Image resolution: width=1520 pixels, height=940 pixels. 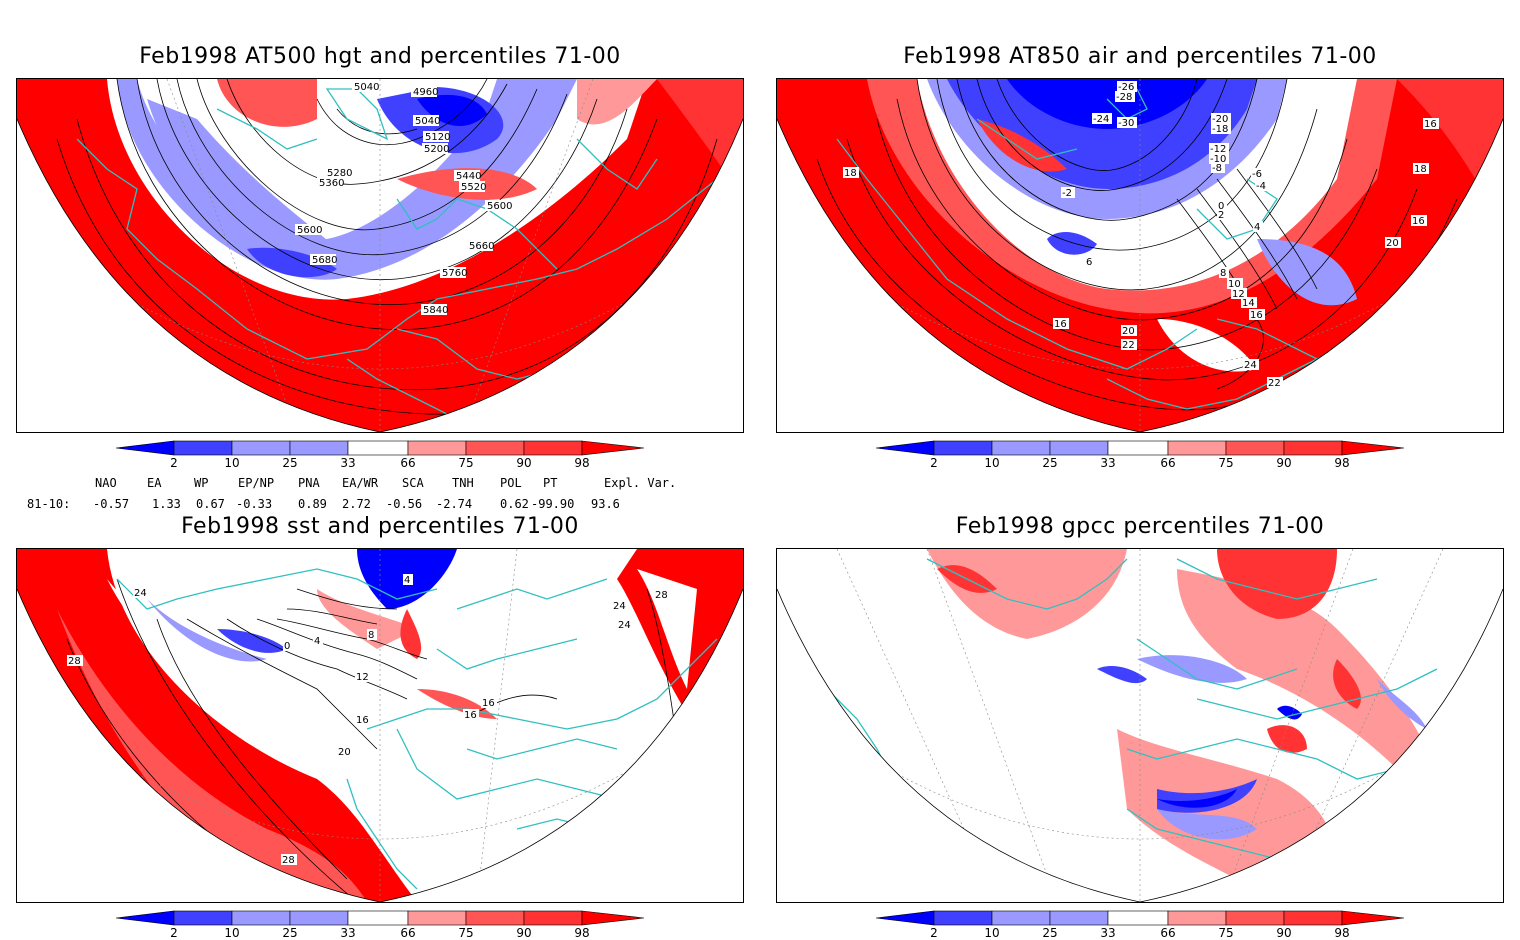 I want to click on contour-label: -26, so click(x=1126, y=87).